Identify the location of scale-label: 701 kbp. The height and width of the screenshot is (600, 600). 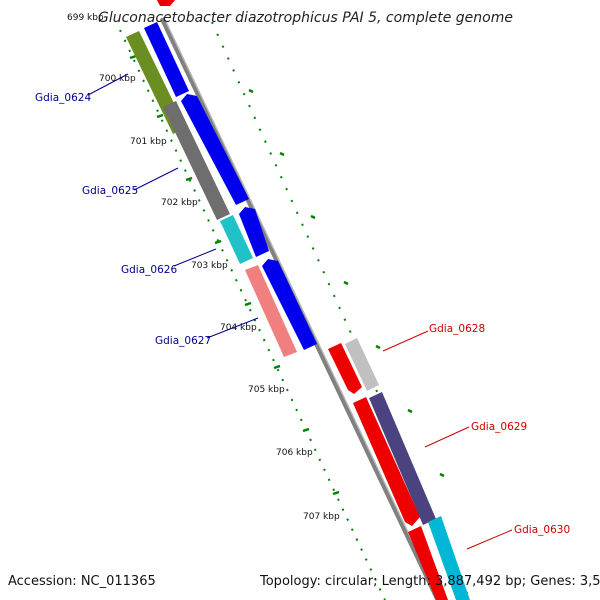
(148, 142).